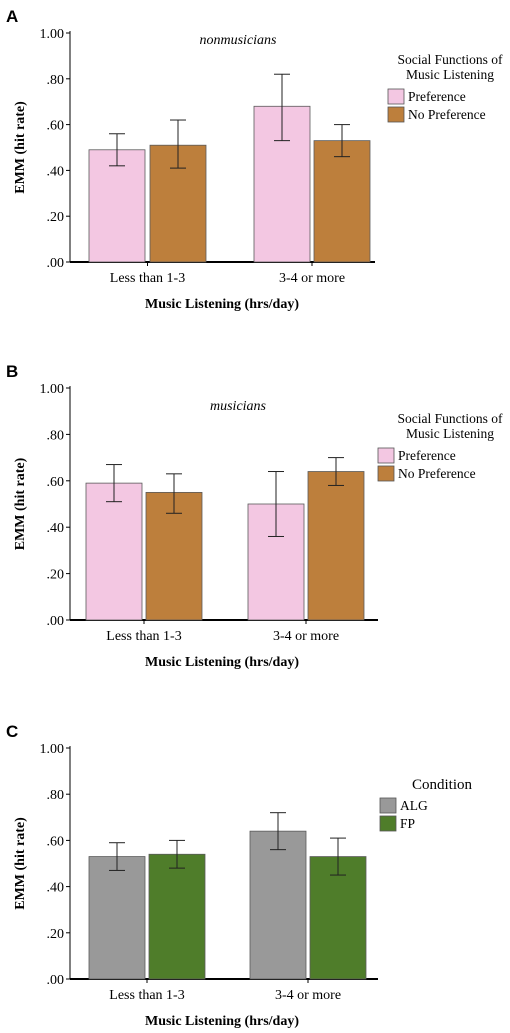 The image size is (510, 1033). Describe the element at coordinates (414, 805) in the screenshot. I see `legend-label: ALG` at that location.